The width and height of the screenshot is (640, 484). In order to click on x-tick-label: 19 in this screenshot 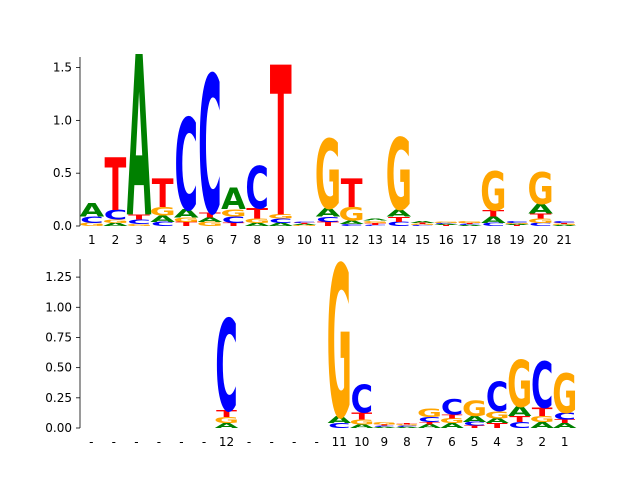, I will do `click(516, 240)`.